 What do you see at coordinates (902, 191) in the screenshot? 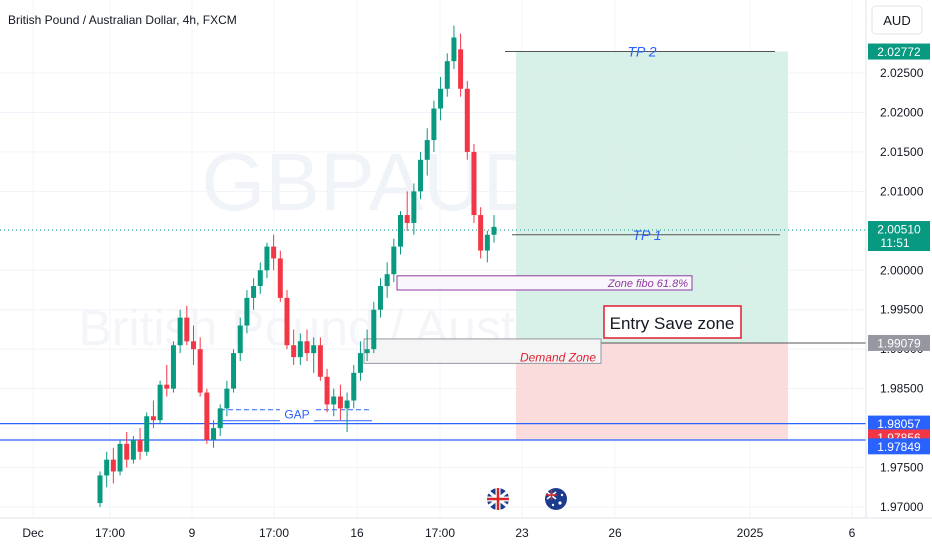
I see `price-tick-label: 2.01000` at bounding box center [902, 191].